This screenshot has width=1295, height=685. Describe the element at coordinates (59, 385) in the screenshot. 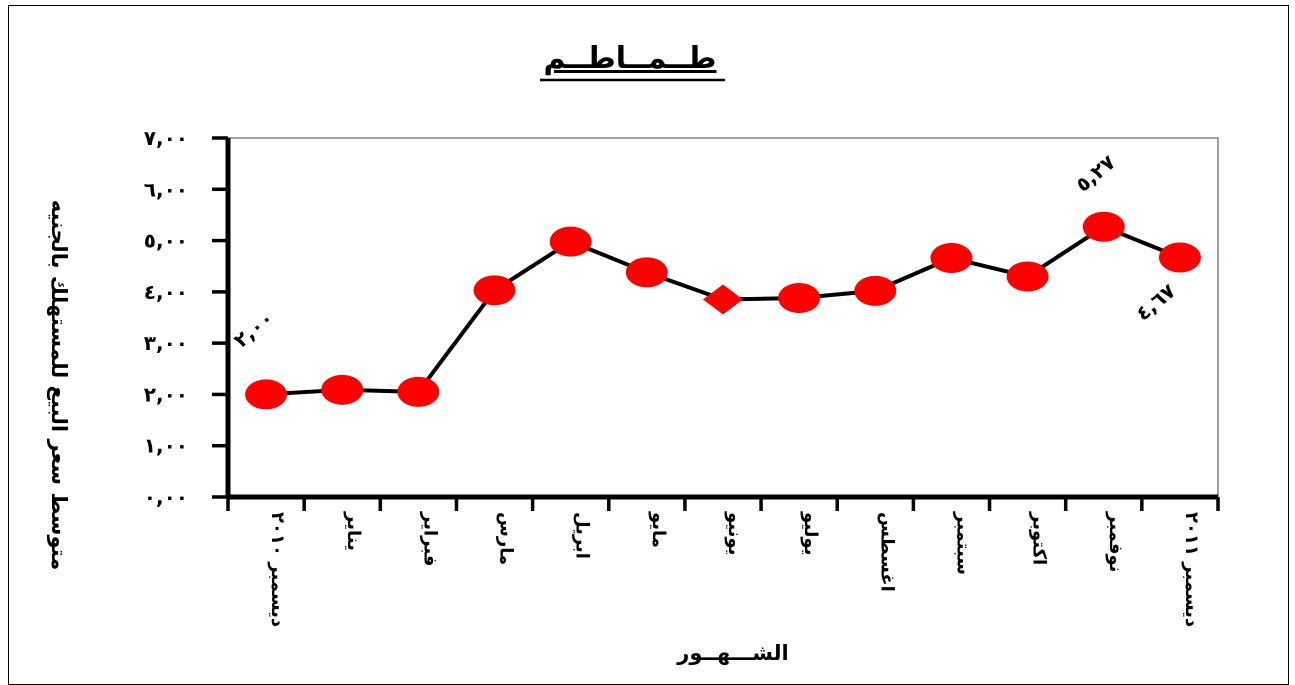

I see `y-axis-title: متوسط سعر البيع للمستهلك بالجنيه` at that location.